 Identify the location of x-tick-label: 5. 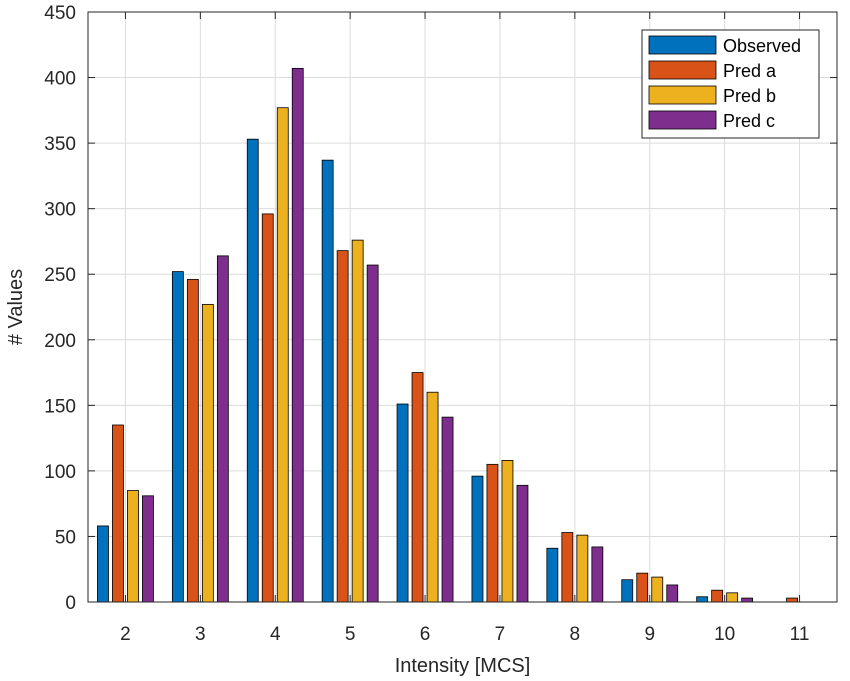
(350, 634).